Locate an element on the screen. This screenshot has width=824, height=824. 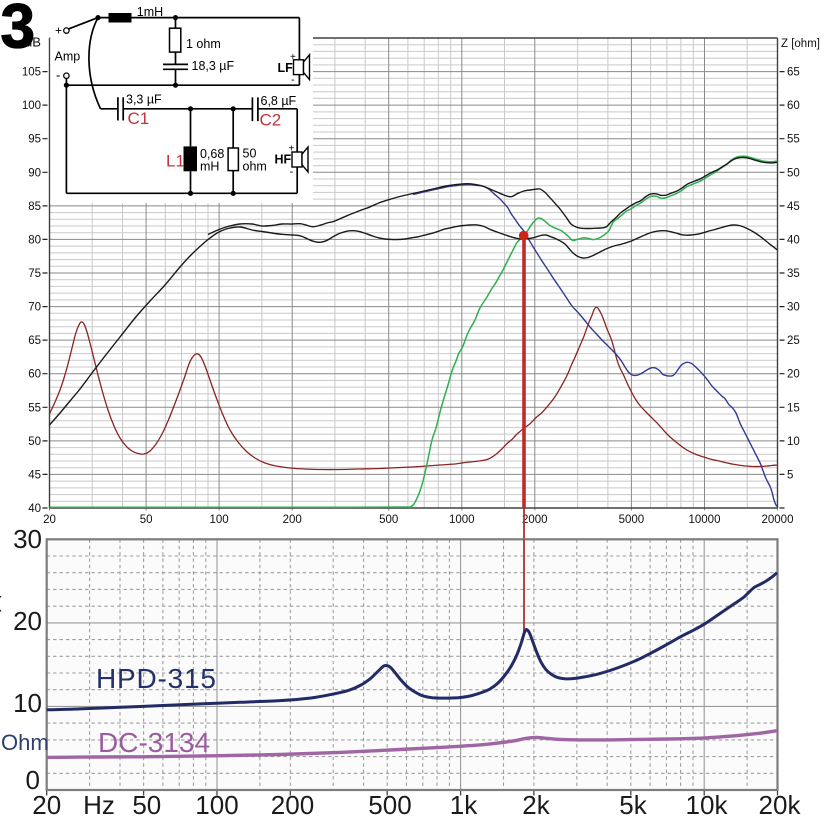
svg-text: 6,8 µF is located at coordinates (279, 101).